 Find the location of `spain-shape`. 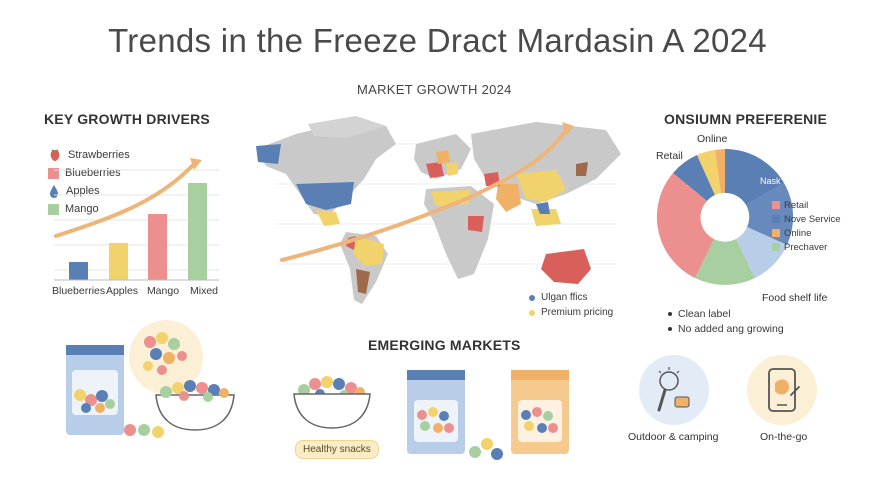

spain-shape is located at coordinates (435, 170).